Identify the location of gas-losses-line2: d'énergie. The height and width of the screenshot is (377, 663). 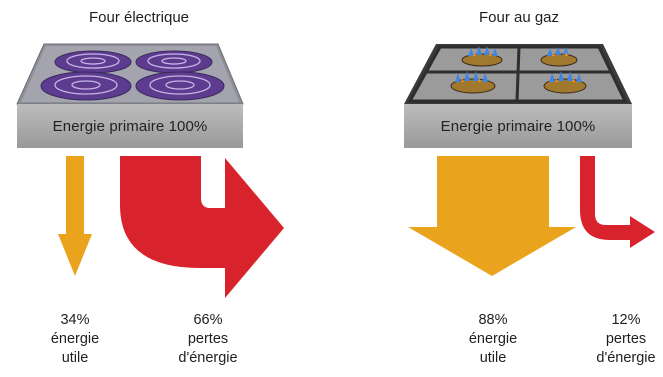
(626, 358).